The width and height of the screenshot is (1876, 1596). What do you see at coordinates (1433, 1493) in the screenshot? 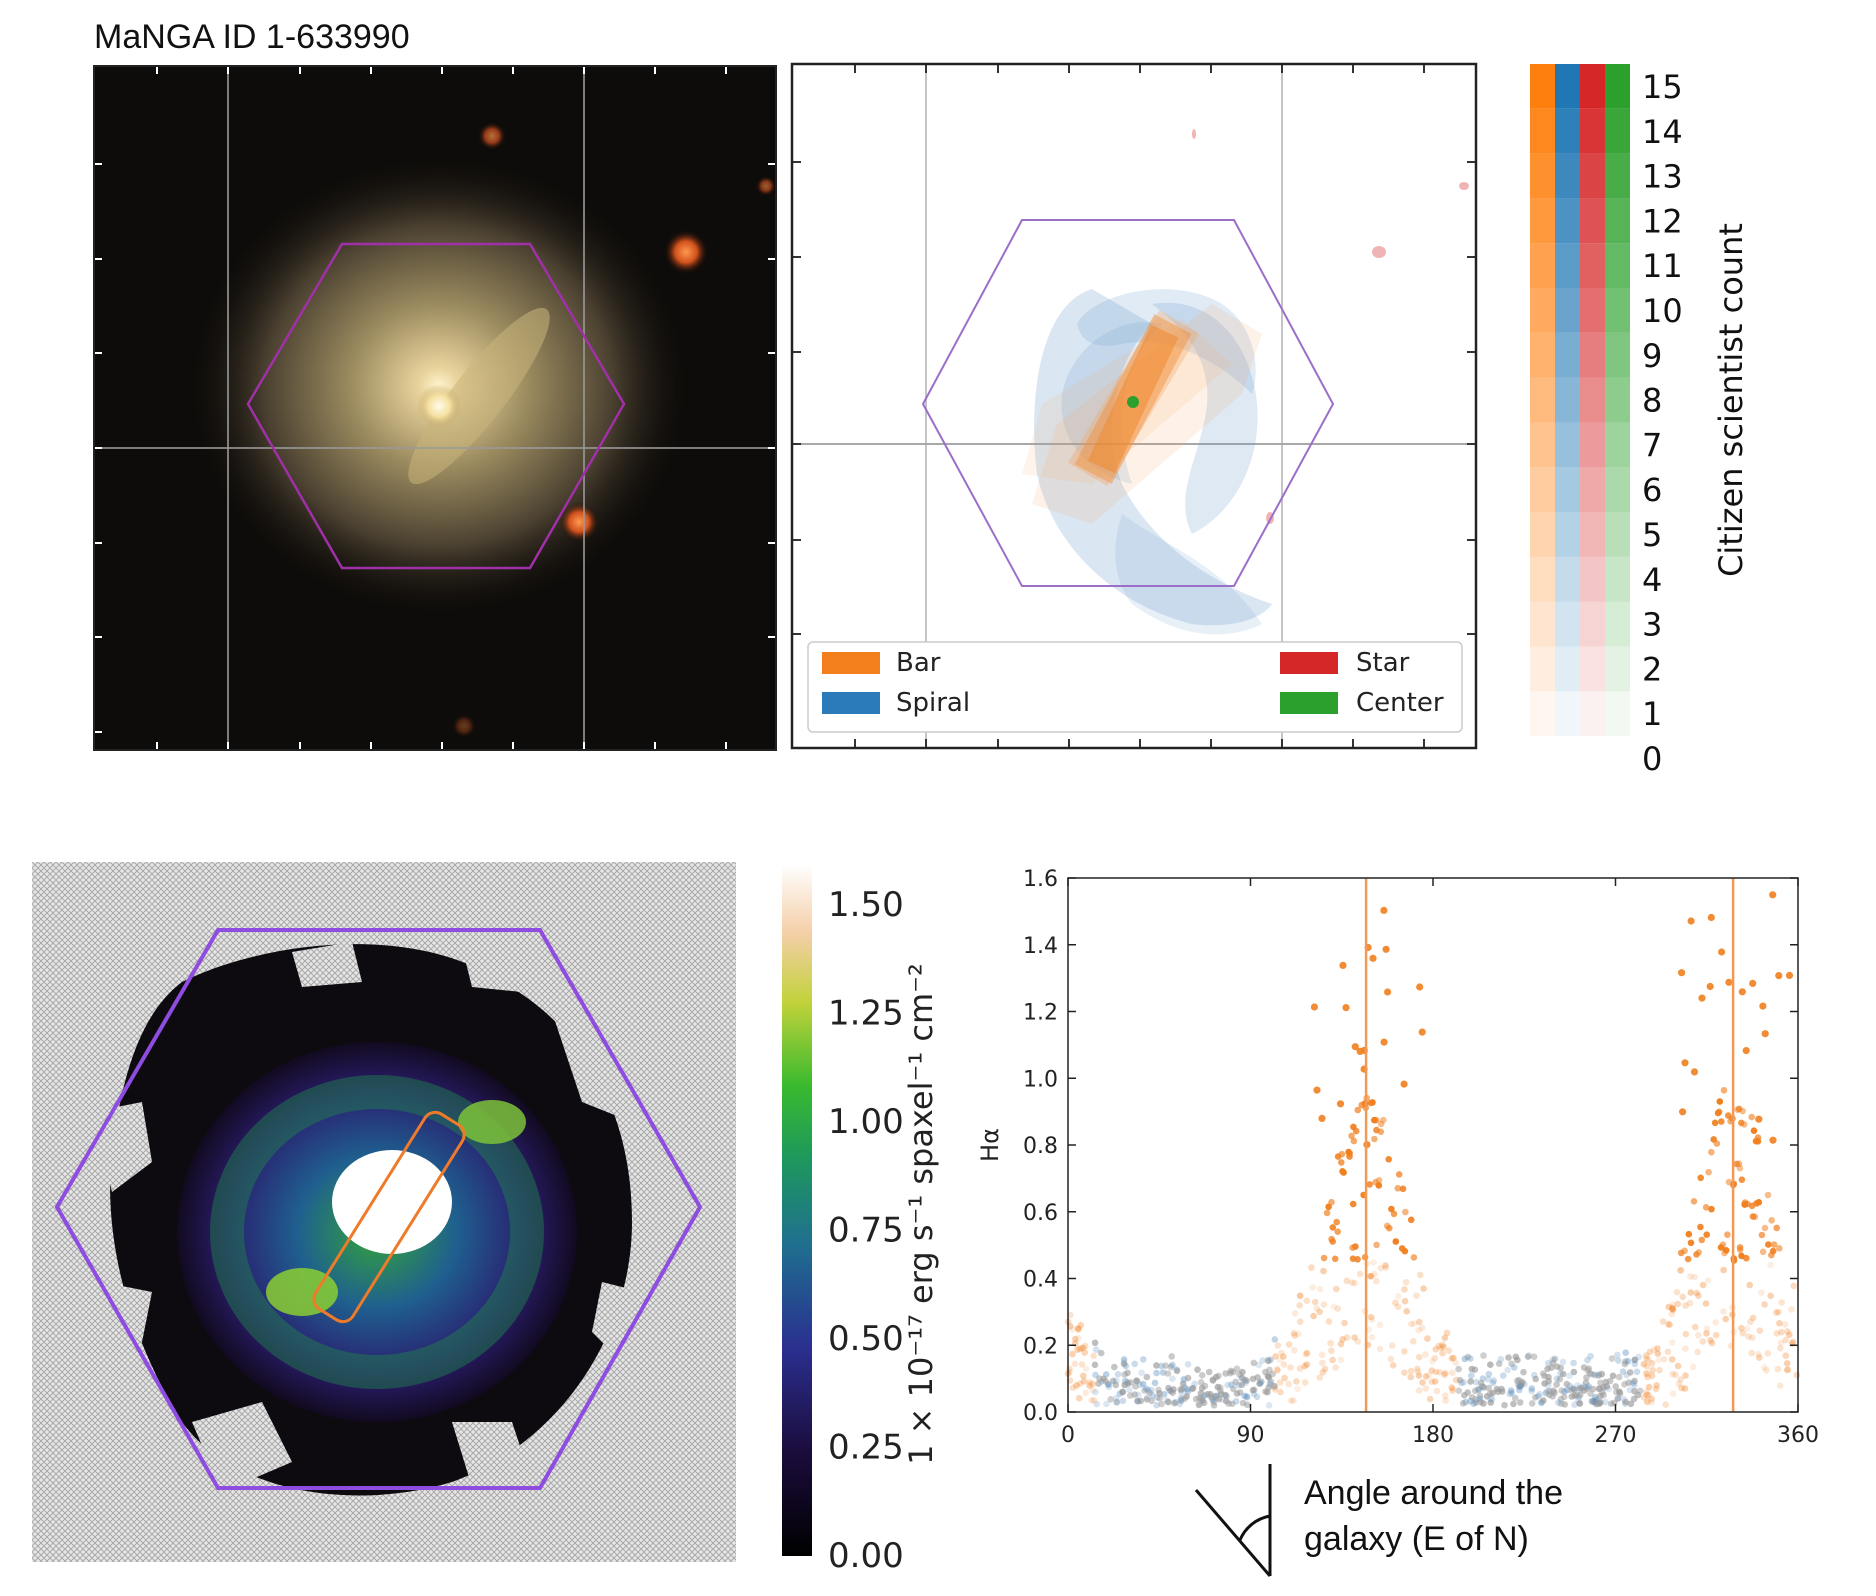
I see `angle-label-line-1: Angle around the` at bounding box center [1433, 1493].